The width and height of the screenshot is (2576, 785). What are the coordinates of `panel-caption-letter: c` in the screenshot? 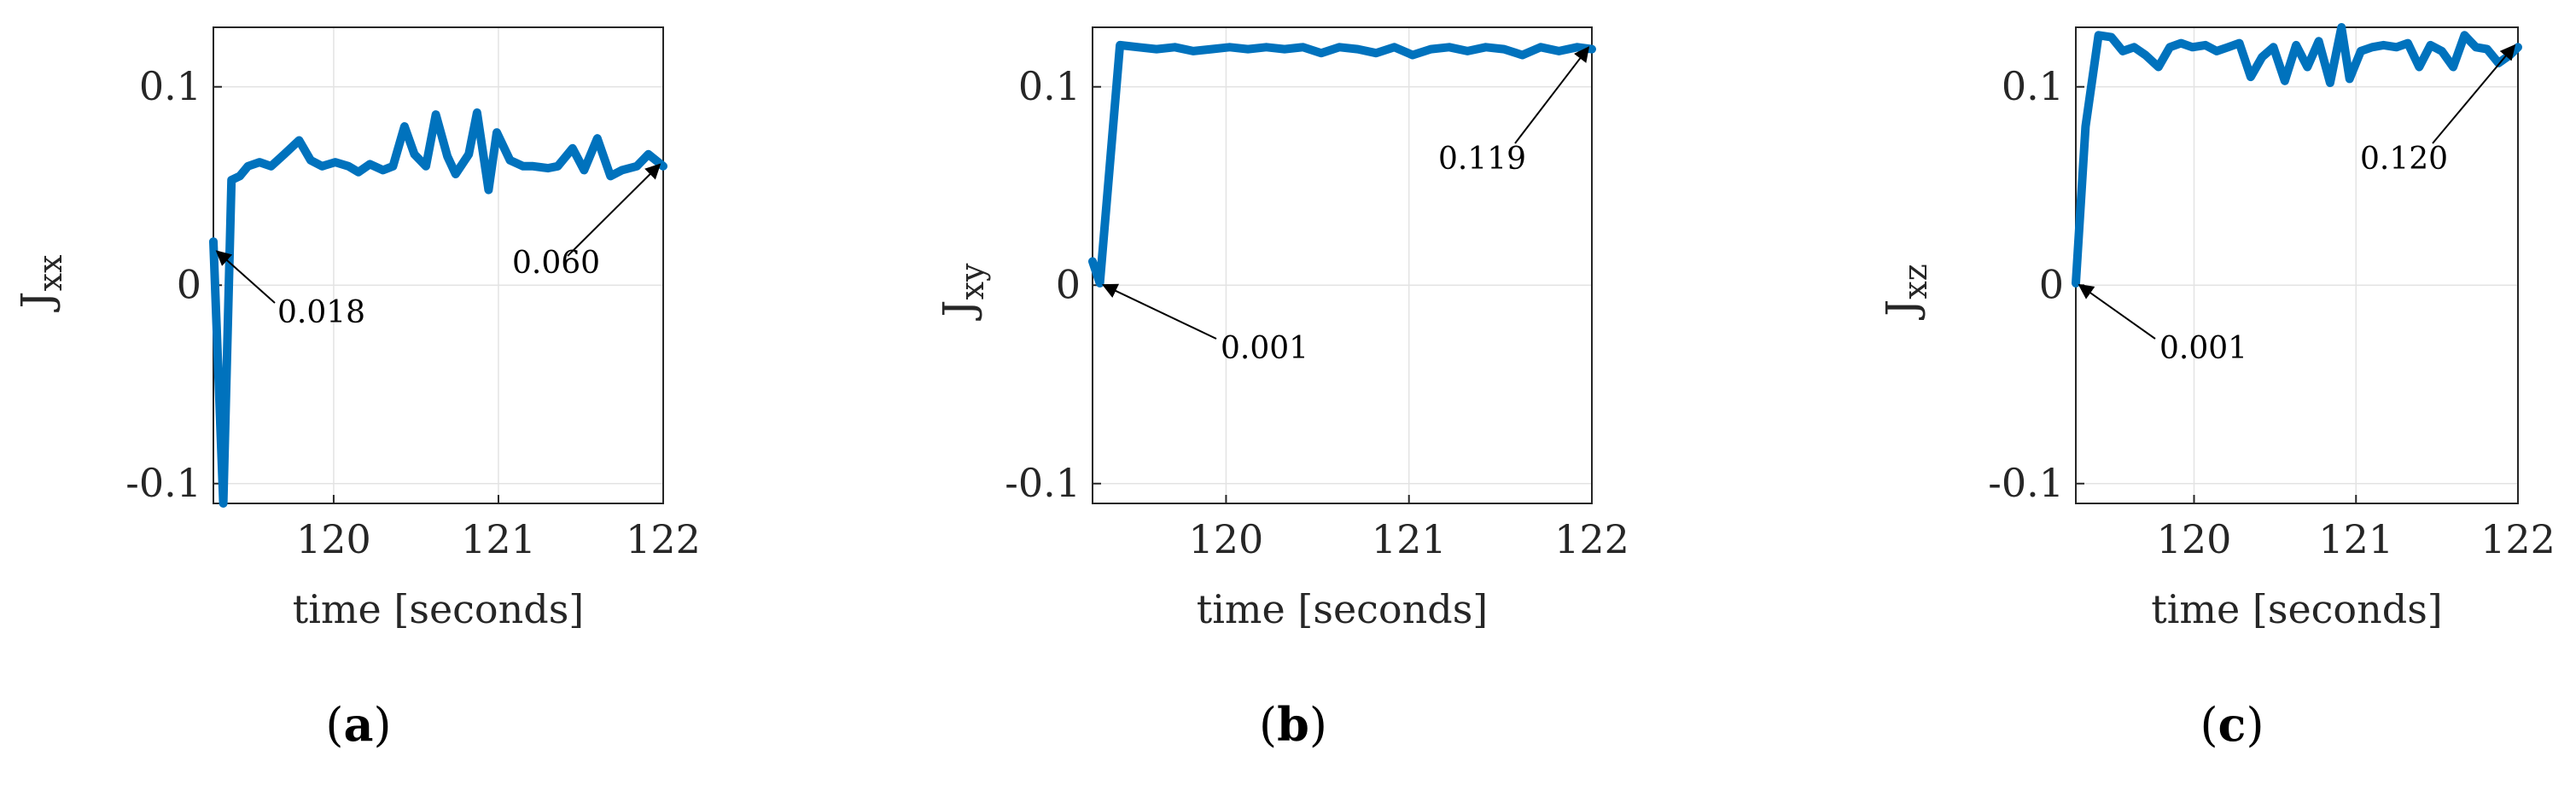 It's located at (2232, 724).